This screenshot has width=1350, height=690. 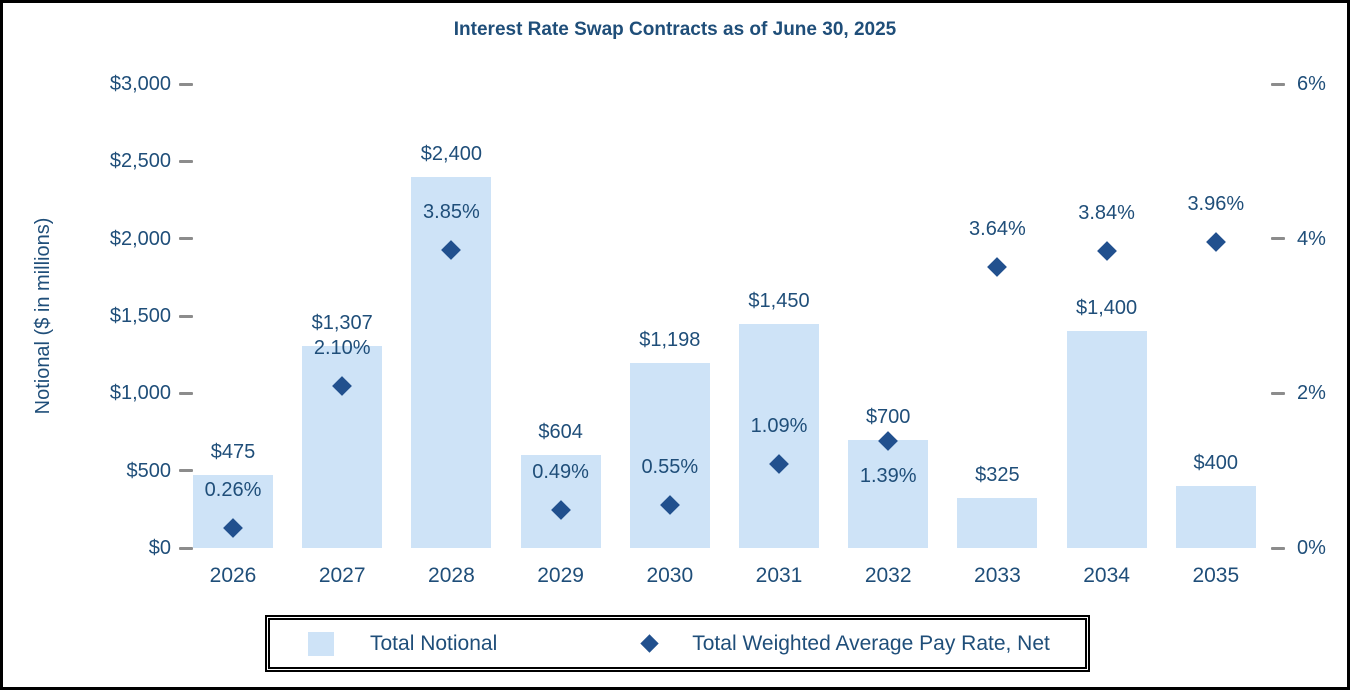 I want to click on x-axis-label-2031: 2031, so click(x=779, y=575).